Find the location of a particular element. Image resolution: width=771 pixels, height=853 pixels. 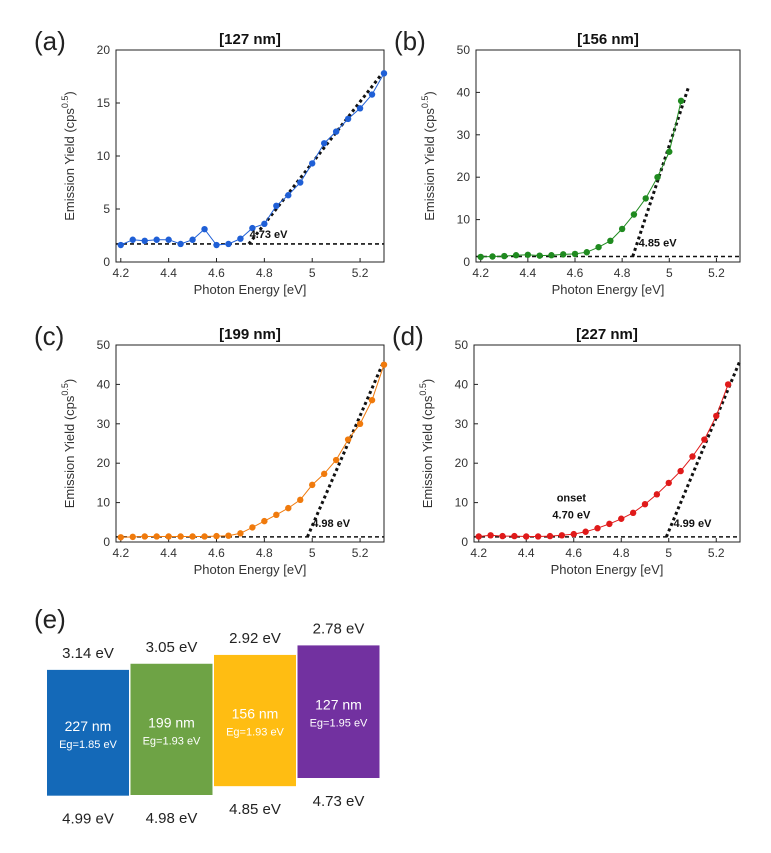

chart-title: [127 nm] is located at coordinates (250, 39).